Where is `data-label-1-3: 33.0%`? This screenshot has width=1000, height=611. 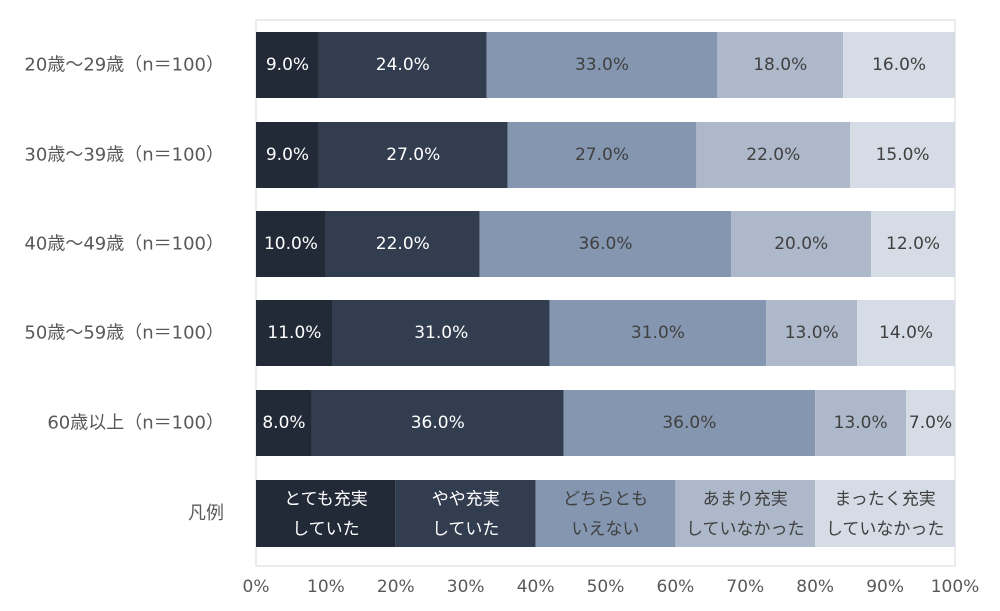 data-label-1-3: 33.0% is located at coordinates (602, 65).